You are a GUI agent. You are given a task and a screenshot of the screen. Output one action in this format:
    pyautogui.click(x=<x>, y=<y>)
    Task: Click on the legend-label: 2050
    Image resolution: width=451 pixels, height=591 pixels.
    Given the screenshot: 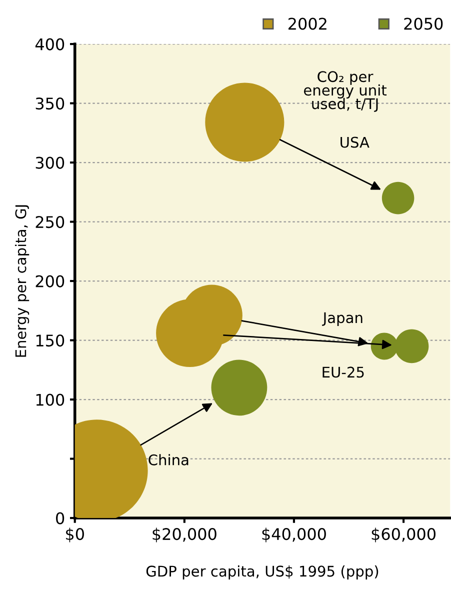 What is the action you would take?
    pyautogui.click(x=423, y=24)
    